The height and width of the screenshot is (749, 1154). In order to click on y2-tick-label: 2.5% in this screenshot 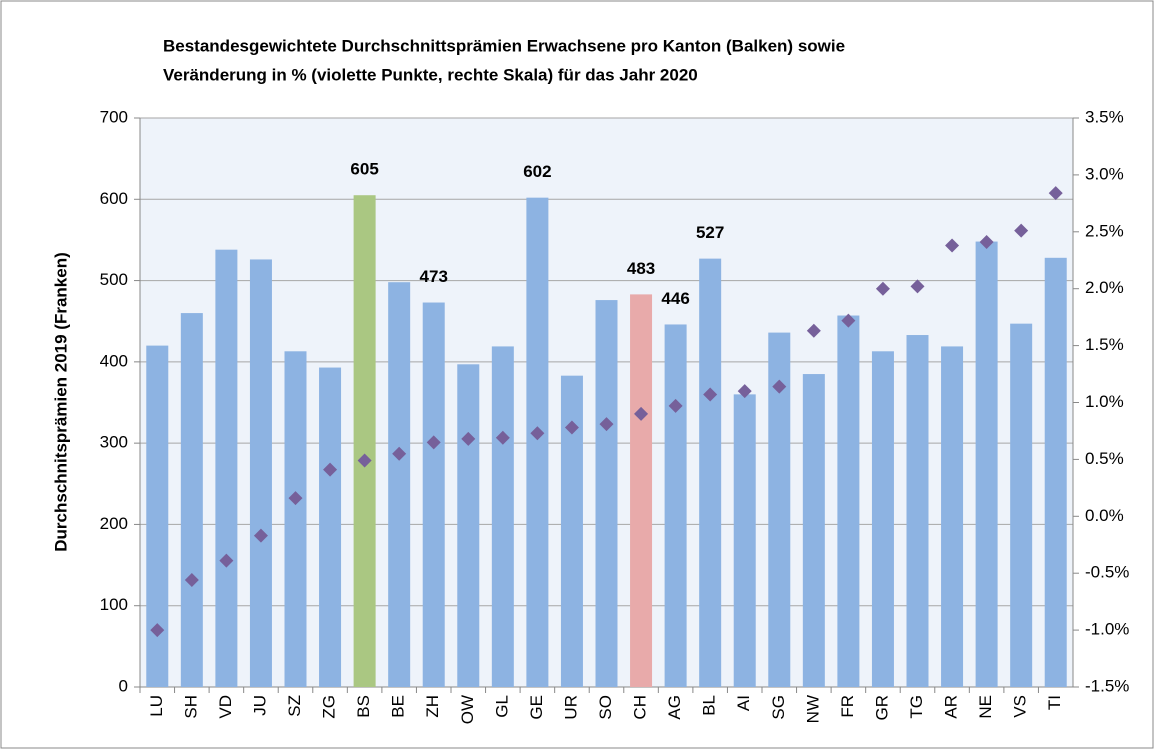, I will do `click(1104, 230)`.